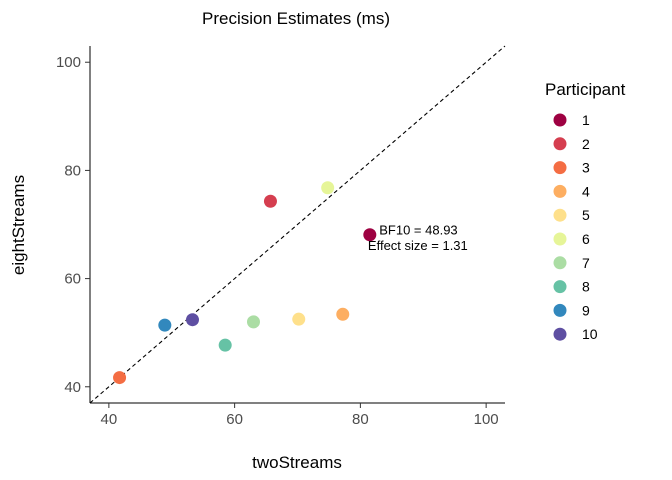 The width and height of the screenshot is (672, 480). What do you see at coordinates (575, 227) in the screenshot?
I see `legend-entries: 1 2 3 4 5 6 7 8 9 10` at bounding box center [575, 227].